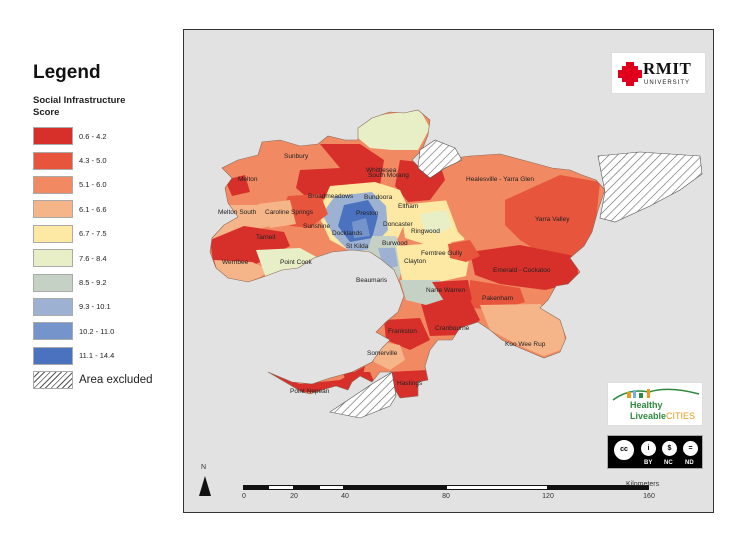 The width and height of the screenshot is (754, 533). What do you see at coordinates (650, 187) in the screenshot?
I see `excluded-area-east` at bounding box center [650, 187].